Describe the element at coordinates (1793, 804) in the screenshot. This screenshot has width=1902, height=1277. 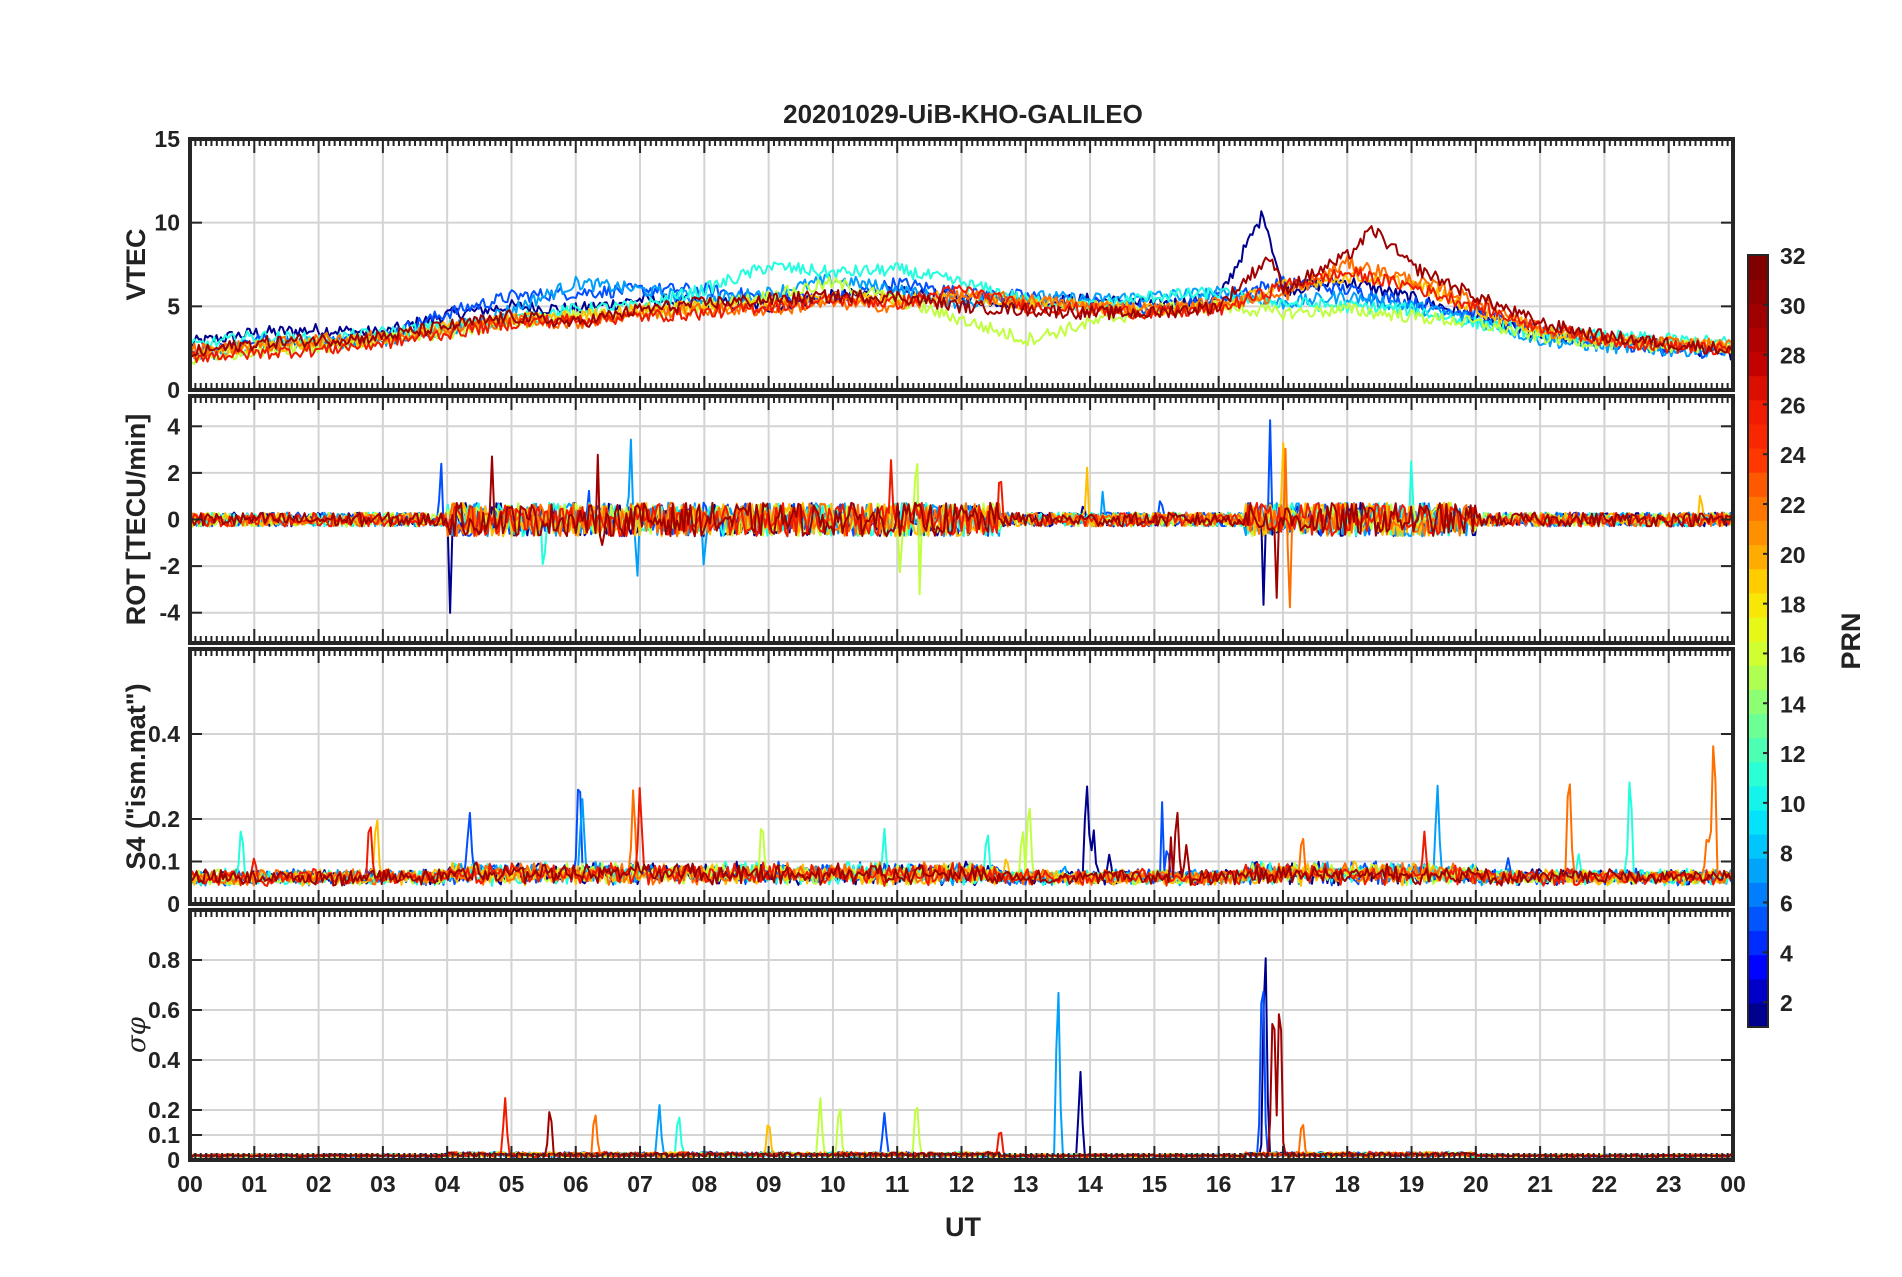
I see `colorbar-tick-label: 10` at that location.